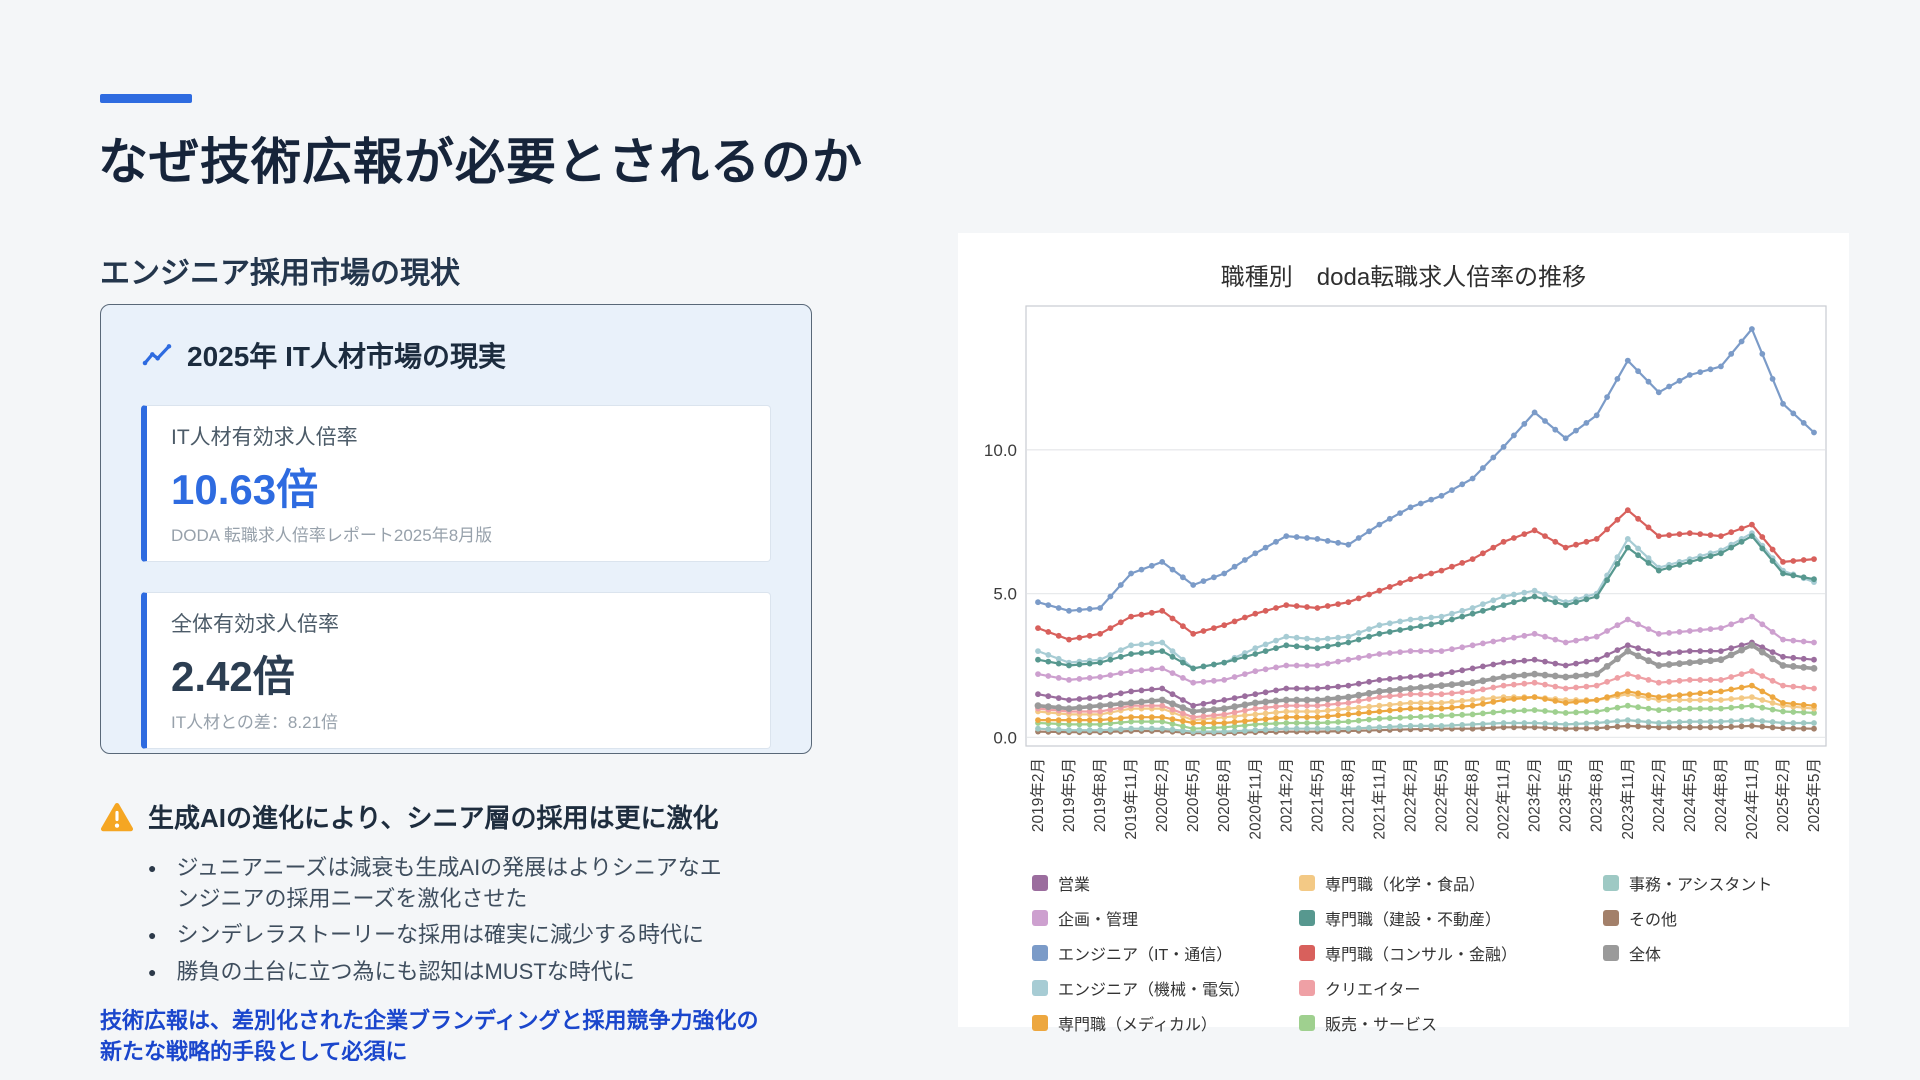 This screenshot has height=1080, width=1920. I want to click on warning-heading: 生成AIの進化により、シニア層の採用は更に激化, so click(433, 818).